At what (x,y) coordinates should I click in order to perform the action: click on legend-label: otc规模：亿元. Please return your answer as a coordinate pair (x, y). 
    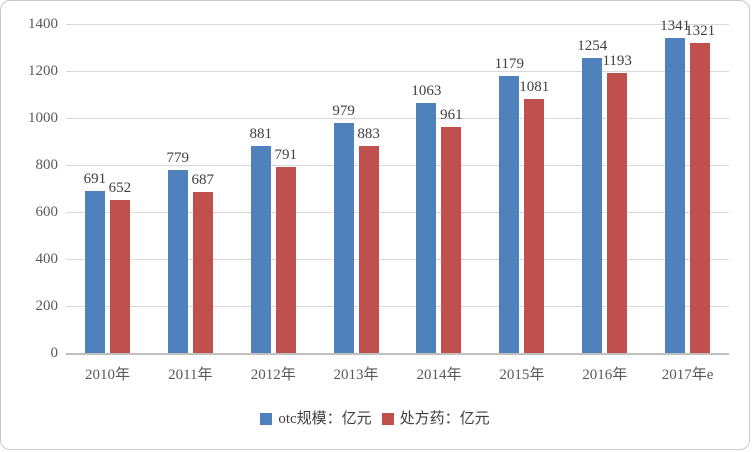
    Looking at the image, I should click on (325, 419).